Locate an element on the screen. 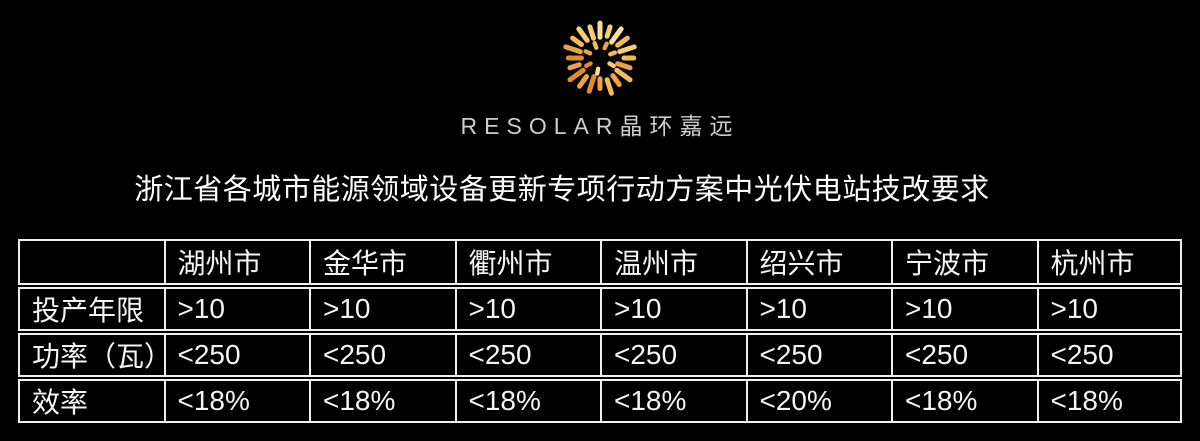 Image resolution: width=1200 pixels, height=441 pixels. column-header: 湖州市 is located at coordinates (236, 262).